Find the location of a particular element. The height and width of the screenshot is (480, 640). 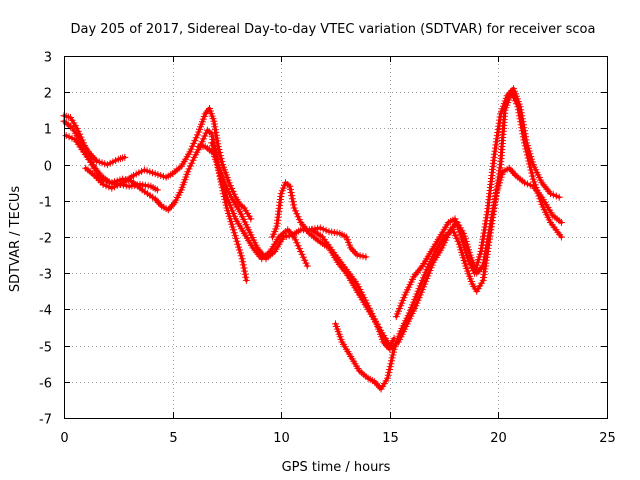

x-axis-label: GPS time / hours is located at coordinates (336, 467).